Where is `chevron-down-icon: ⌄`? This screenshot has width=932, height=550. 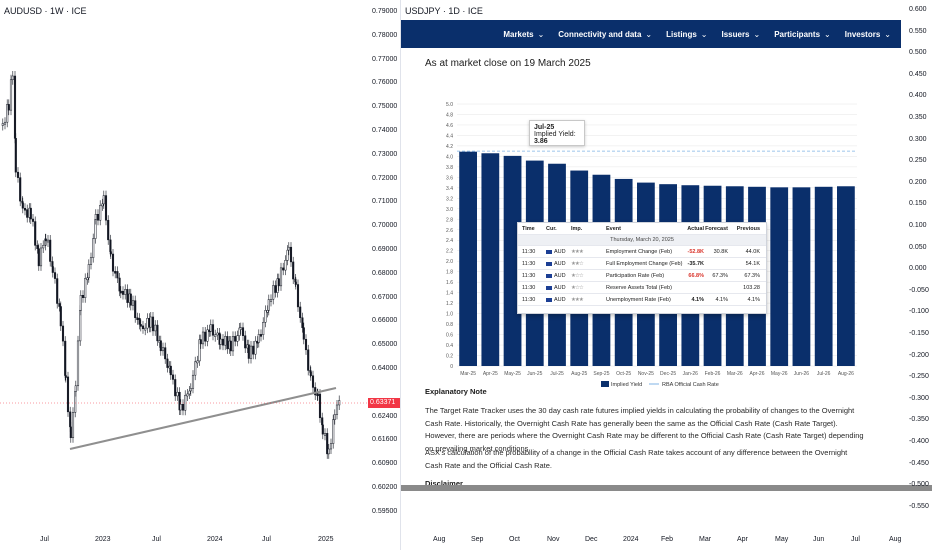
chevron-down-icon: ⌄ is located at coordinates (649, 34).